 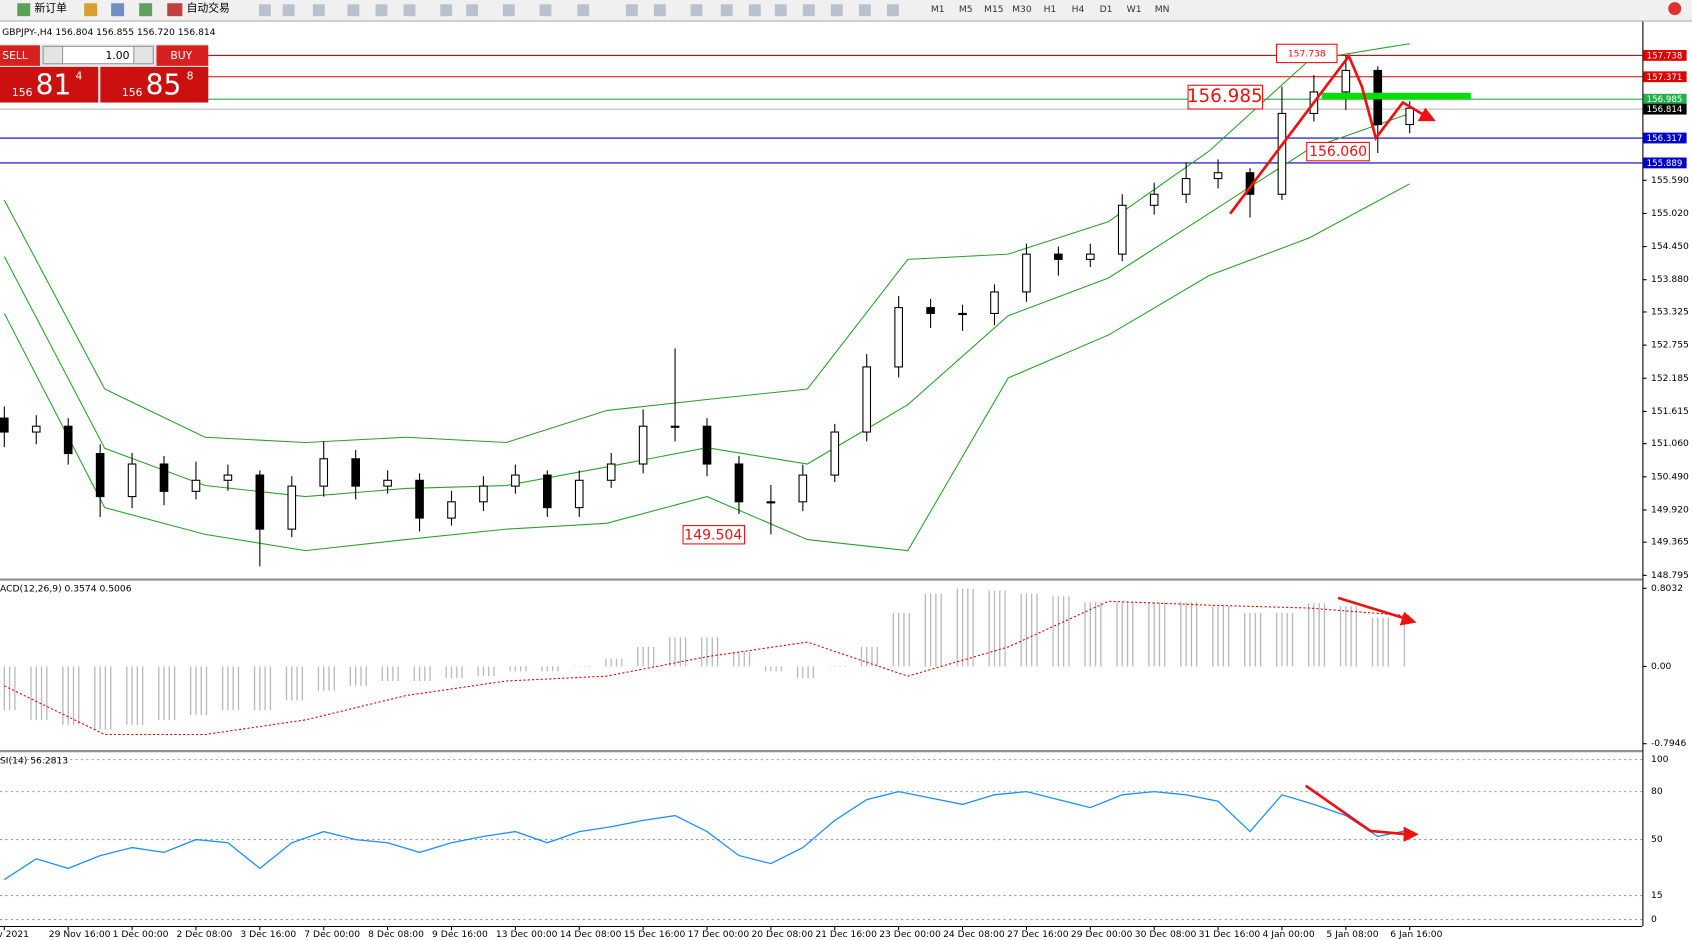 I want to click on x-tick-label: 24 Dec 08:00, so click(x=974, y=934).